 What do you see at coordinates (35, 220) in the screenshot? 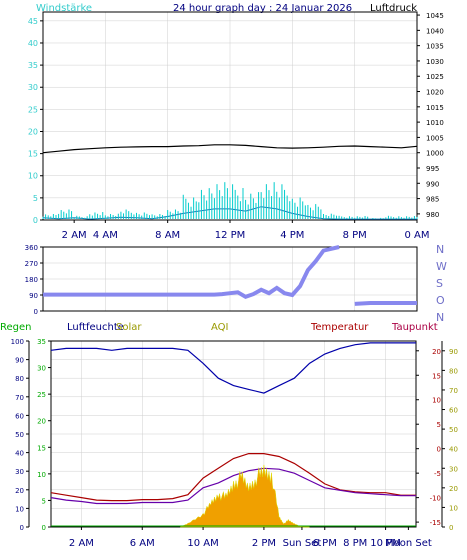
I see `wind-tick-label: 0` at bounding box center [35, 220].